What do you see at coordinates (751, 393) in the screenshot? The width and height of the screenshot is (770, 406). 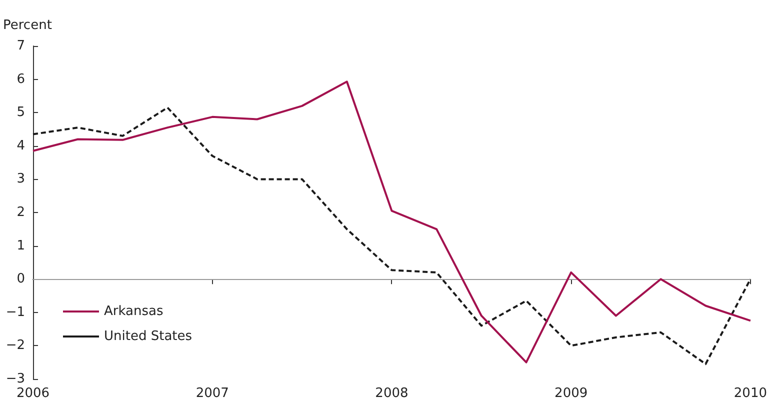 I see `x-tick-label: 2010` at bounding box center [751, 393].